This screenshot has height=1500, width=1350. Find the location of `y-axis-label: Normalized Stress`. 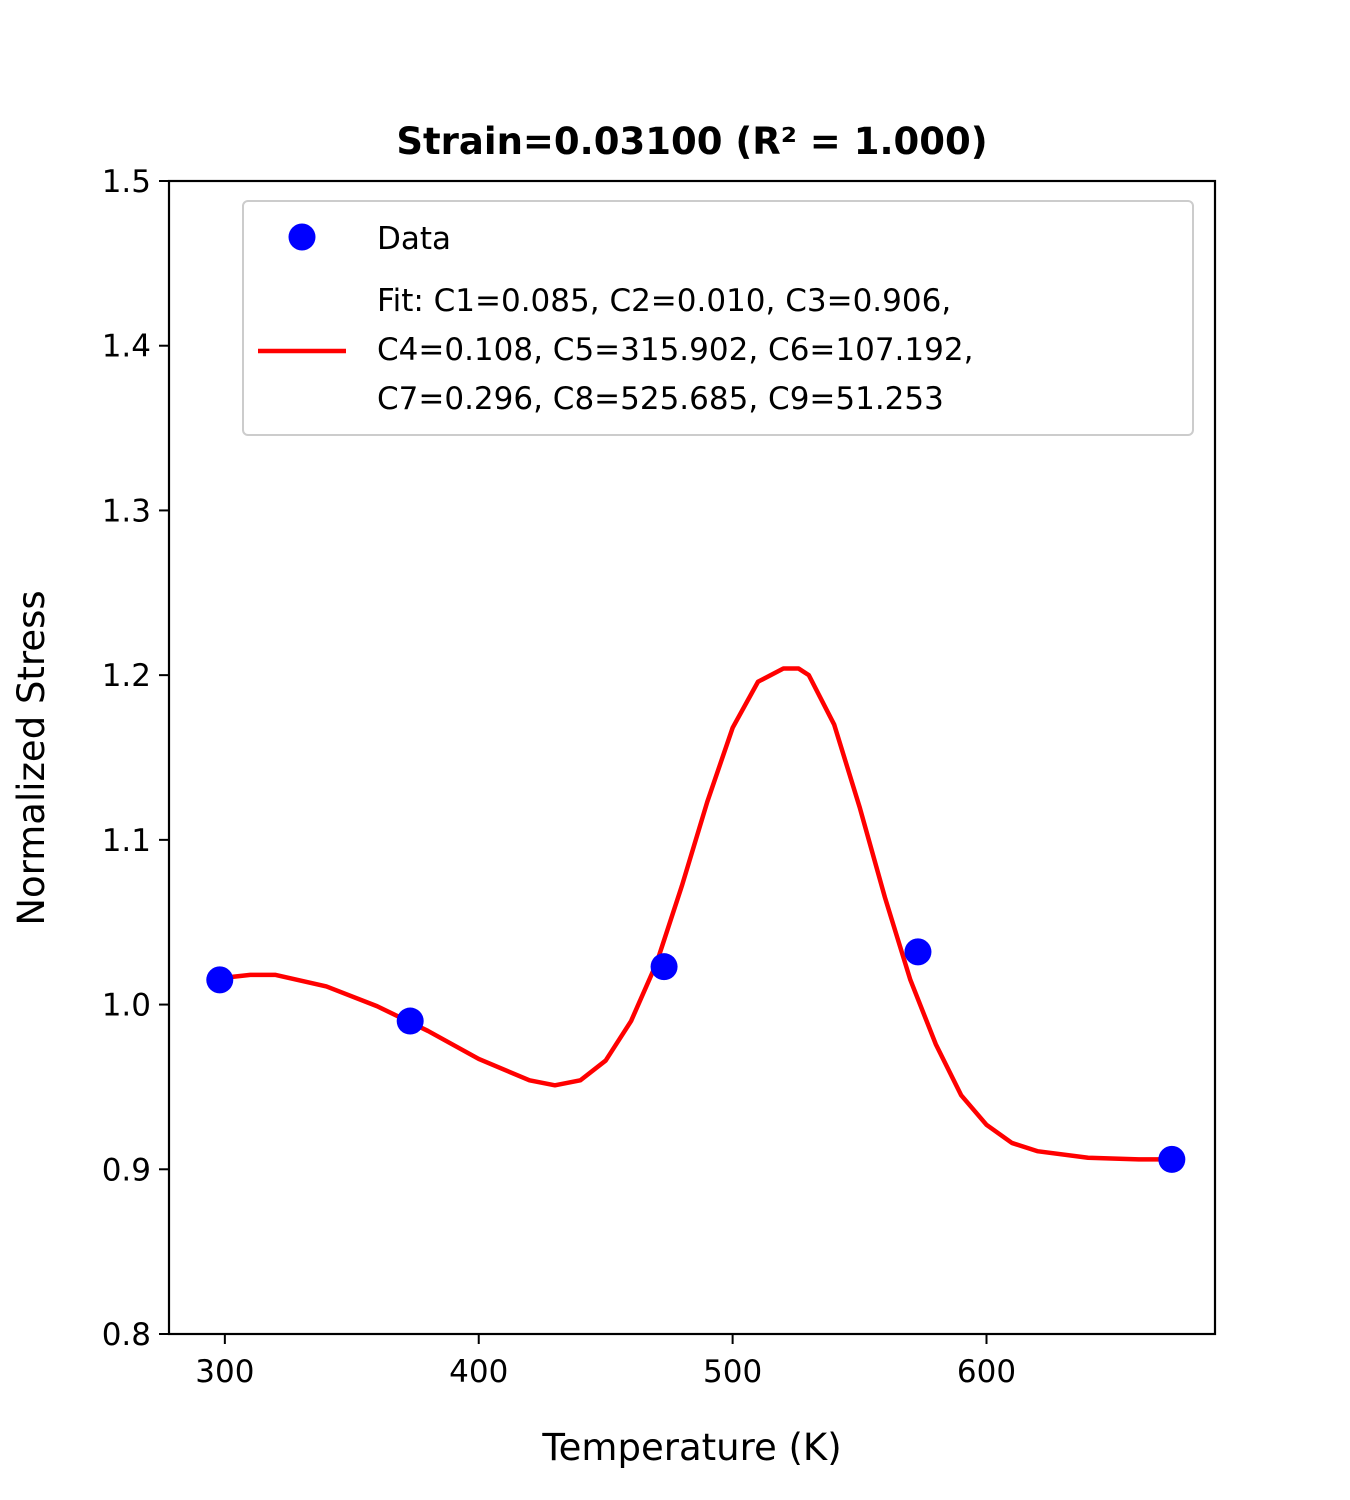

y-axis-label: Normalized Stress is located at coordinates (31, 757).